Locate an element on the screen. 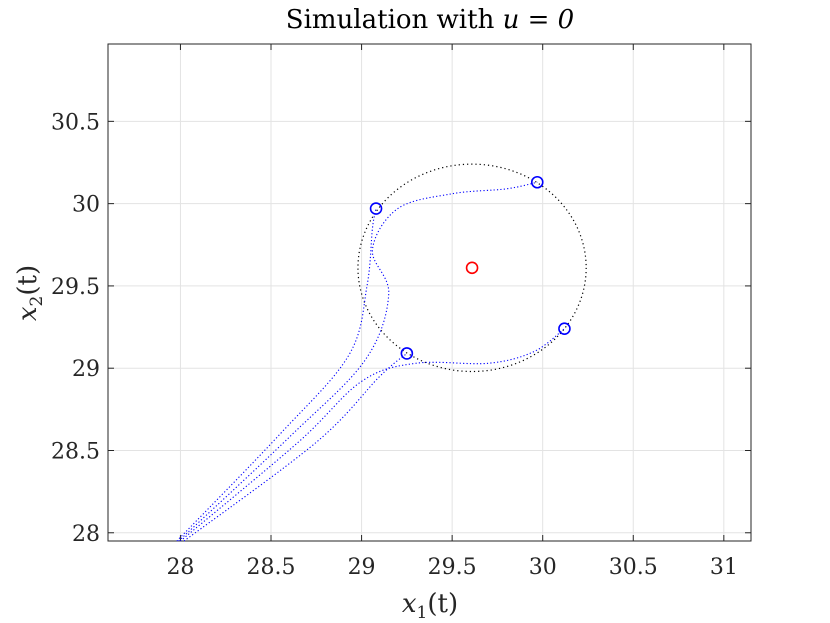 The image size is (830, 623). x-tick-label: 29.5 is located at coordinates (452, 567).